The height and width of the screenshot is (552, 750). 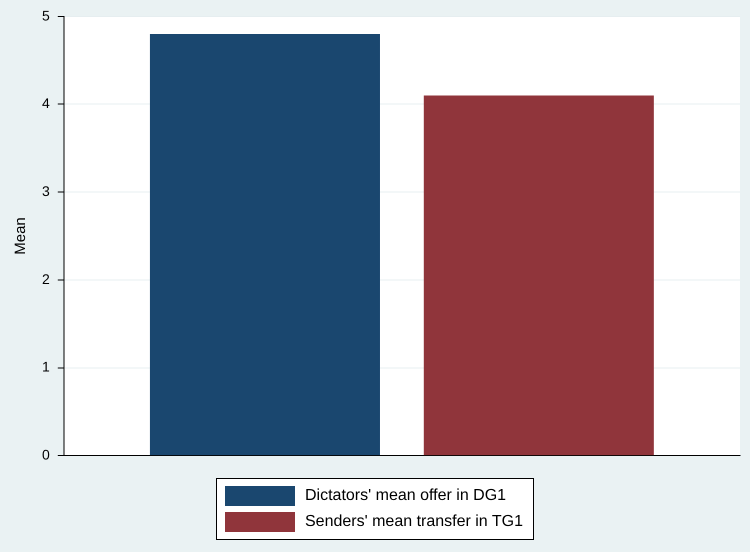 What do you see at coordinates (46, 103) in the screenshot?
I see `y-tick-label: 4` at bounding box center [46, 103].